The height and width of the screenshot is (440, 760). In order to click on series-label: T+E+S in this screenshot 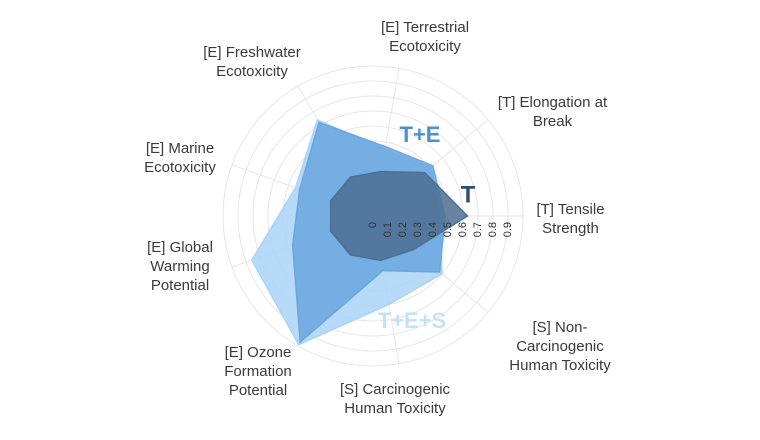, I will do `click(412, 320)`.